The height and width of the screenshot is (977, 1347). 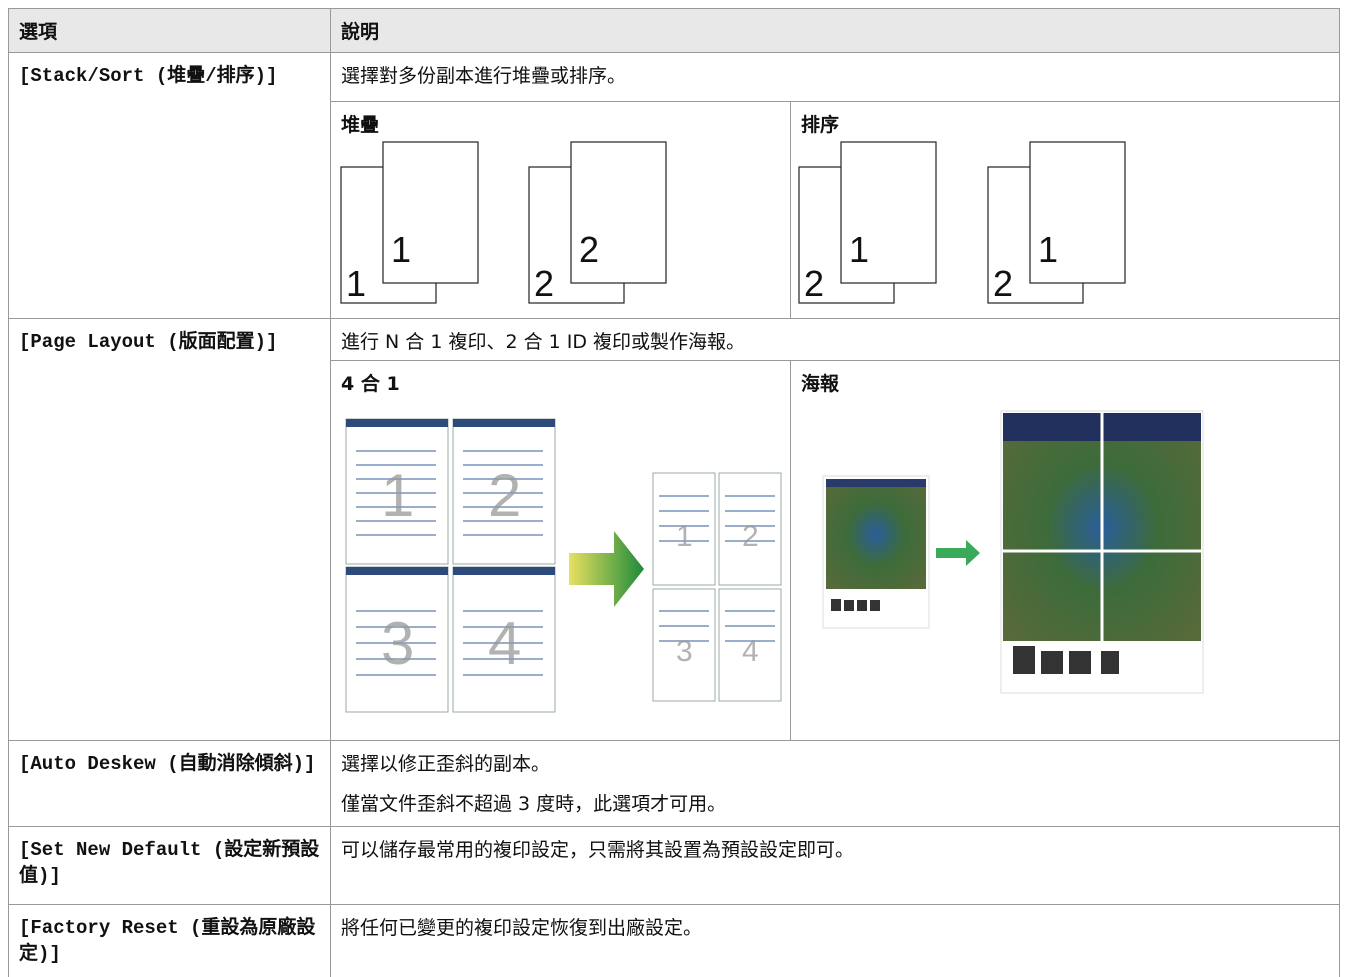 What do you see at coordinates (169, 529) in the screenshot?
I see `option-cell: [Page Layout (版面配置)]` at bounding box center [169, 529].